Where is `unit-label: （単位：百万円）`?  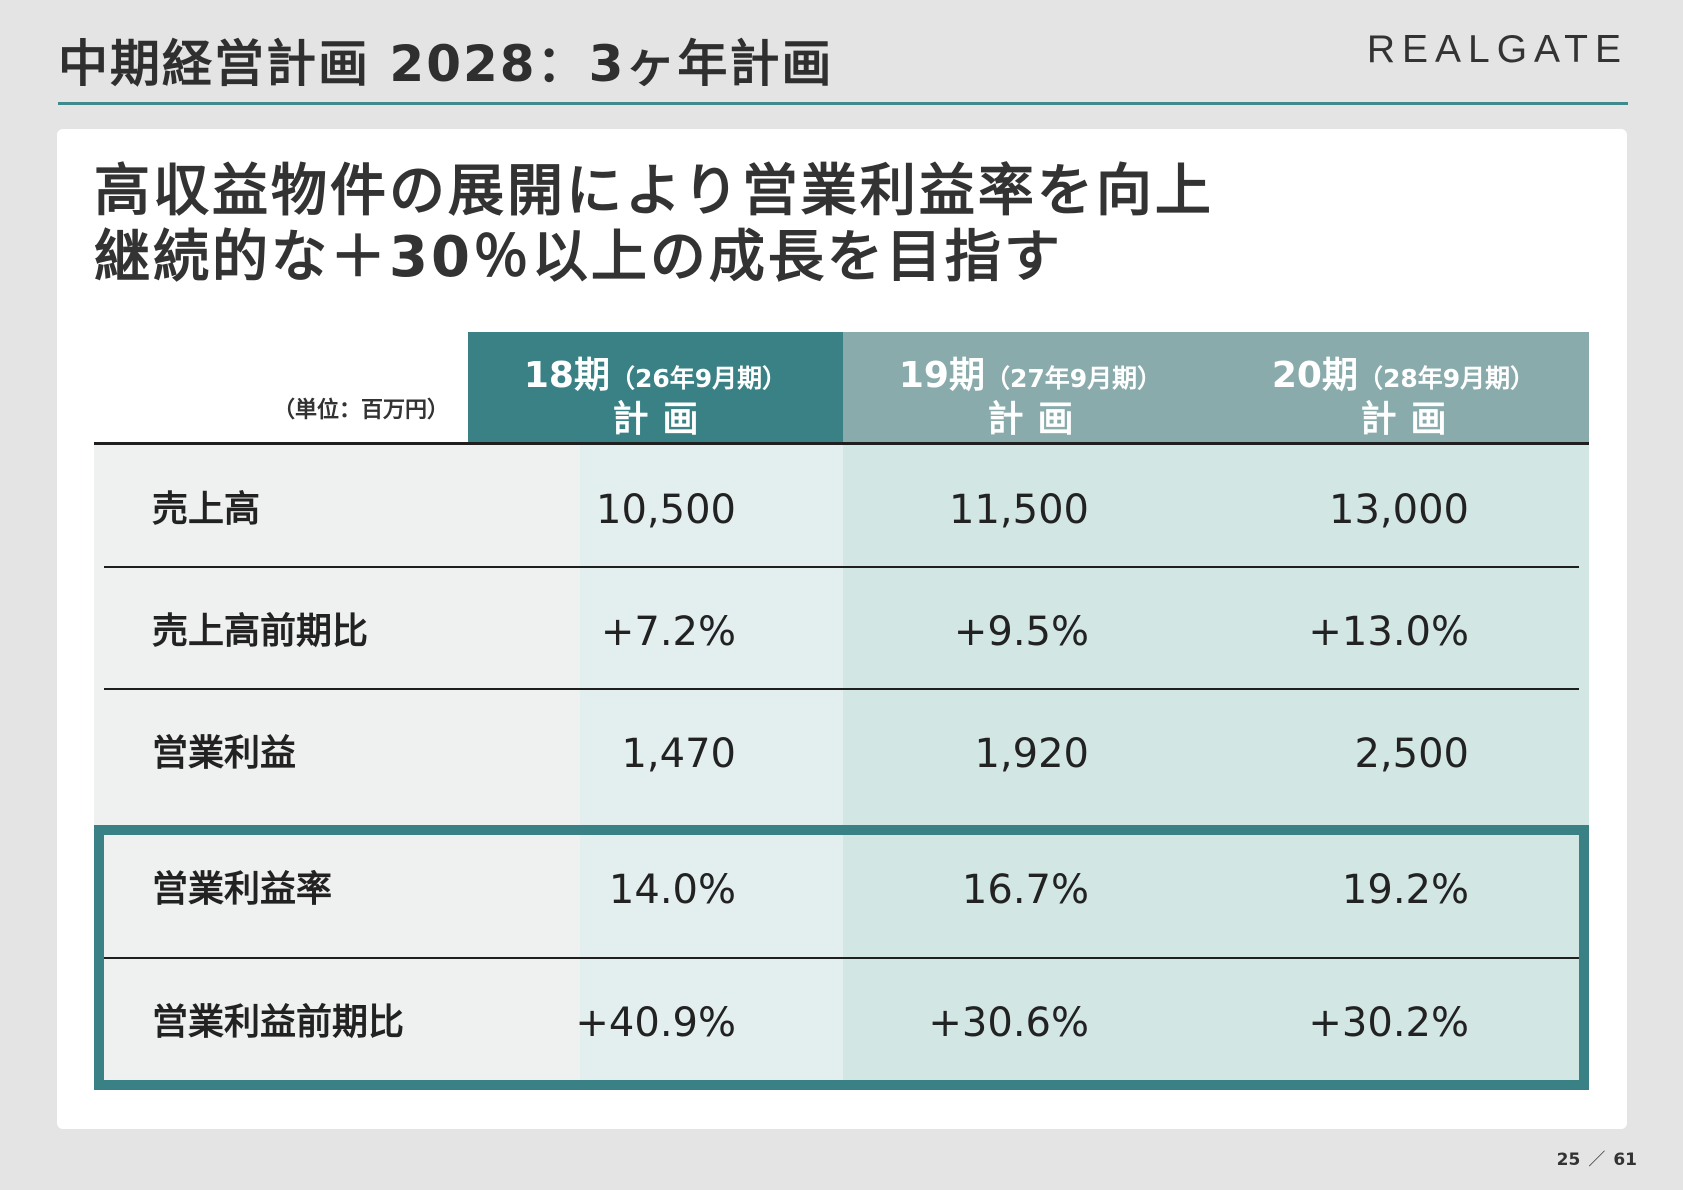 unit-label: （単位：百万円） is located at coordinates (360, 410).